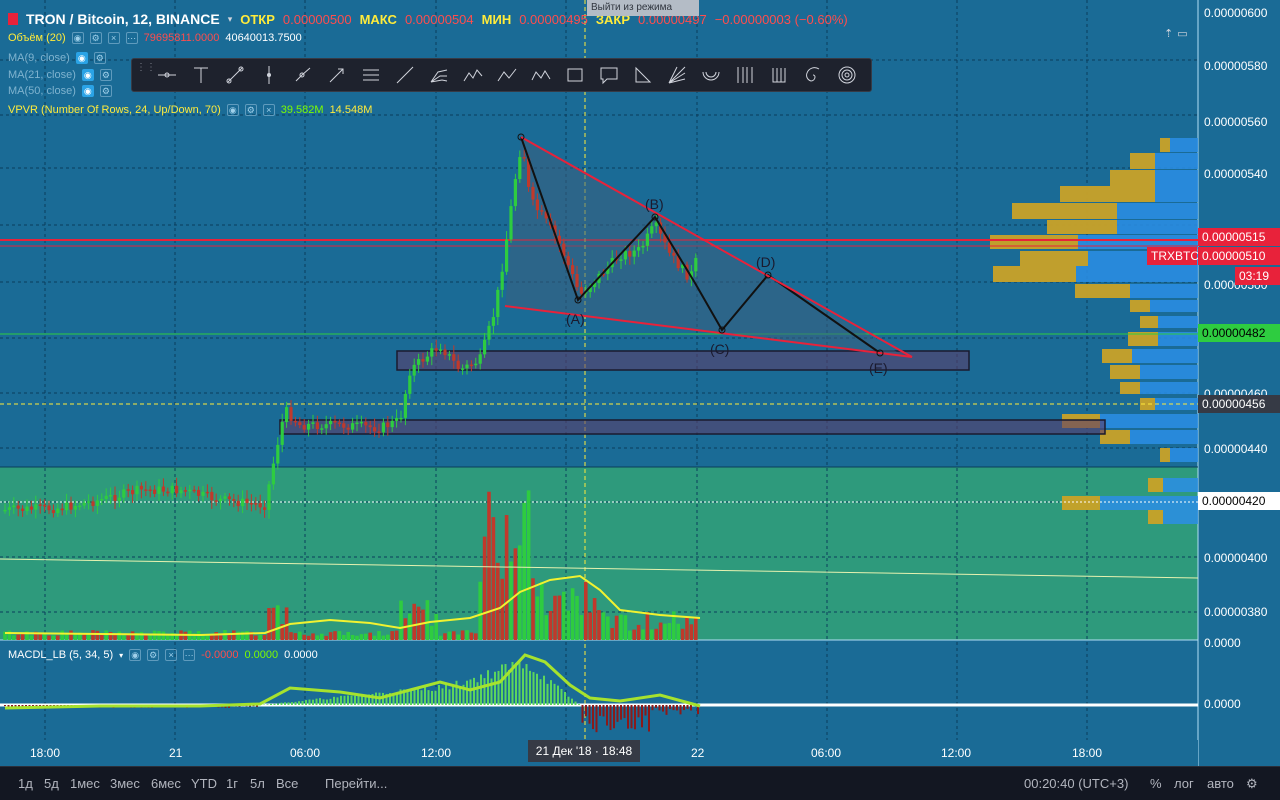  What do you see at coordinates (166, 783) in the screenshot?
I see `range-6m-button: 6мес` at bounding box center [166, 783].